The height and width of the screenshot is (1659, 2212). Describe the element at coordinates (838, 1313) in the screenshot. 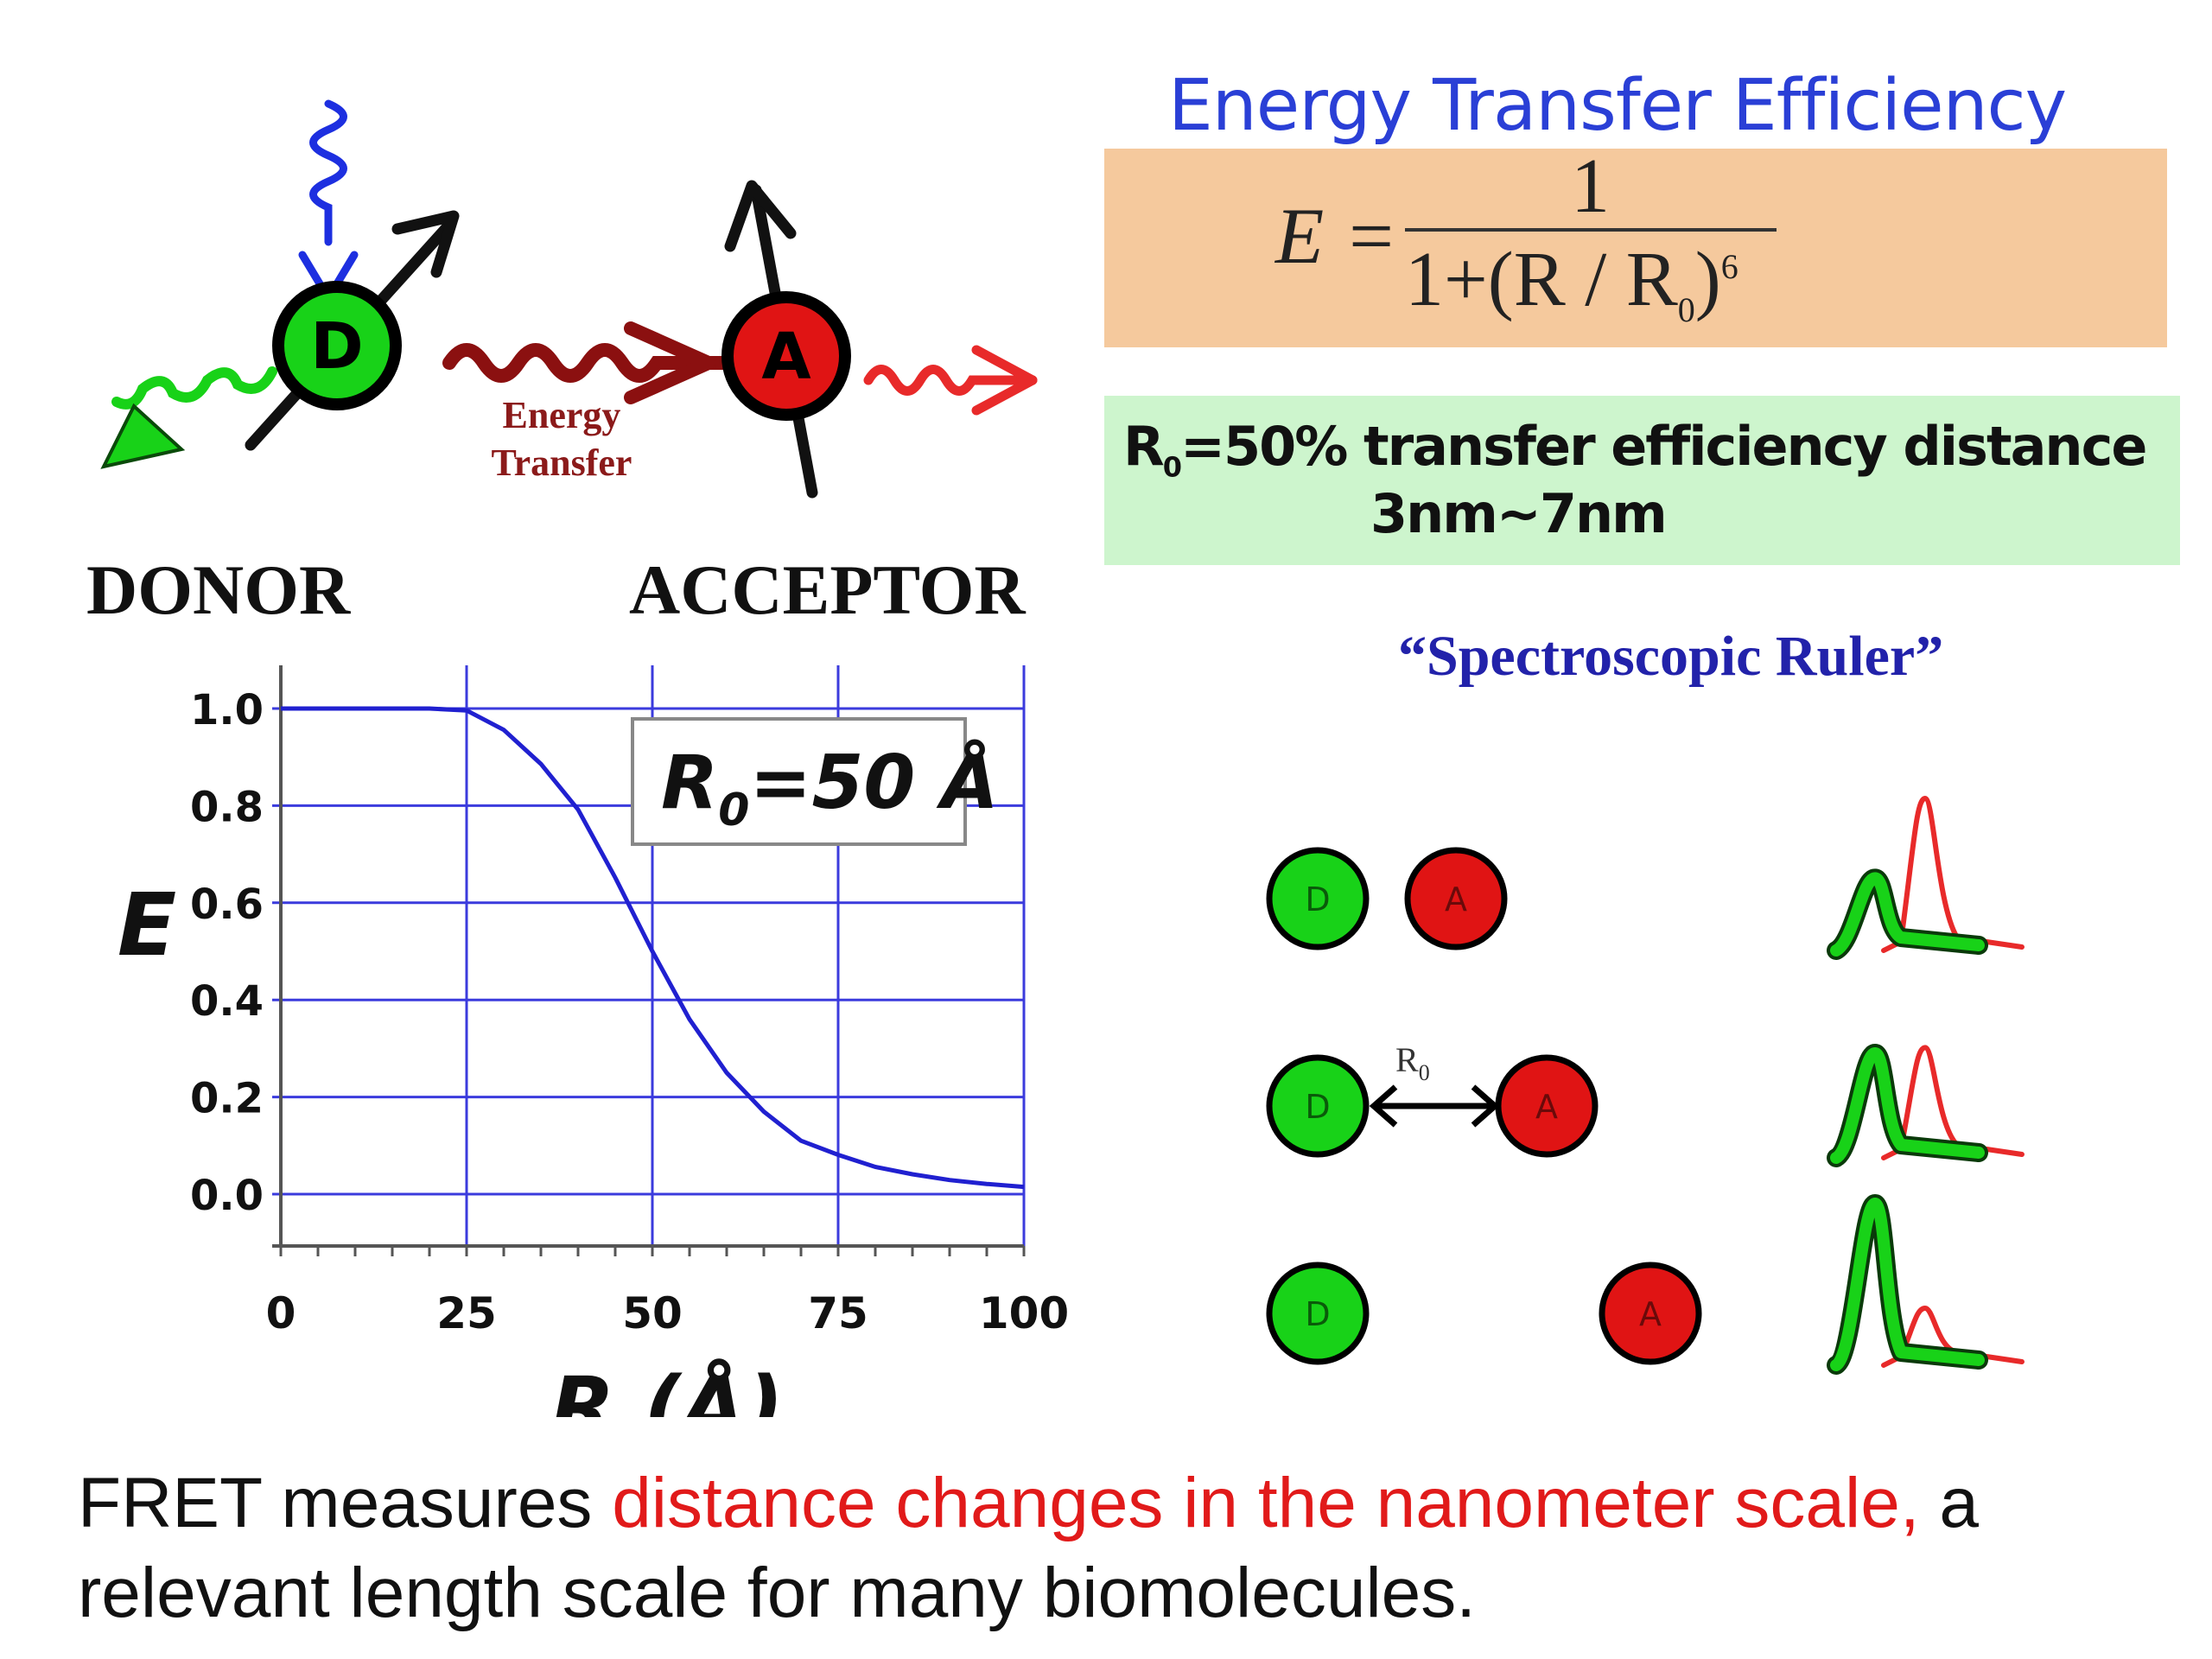

I see `x-tick-label: 75` at that location.